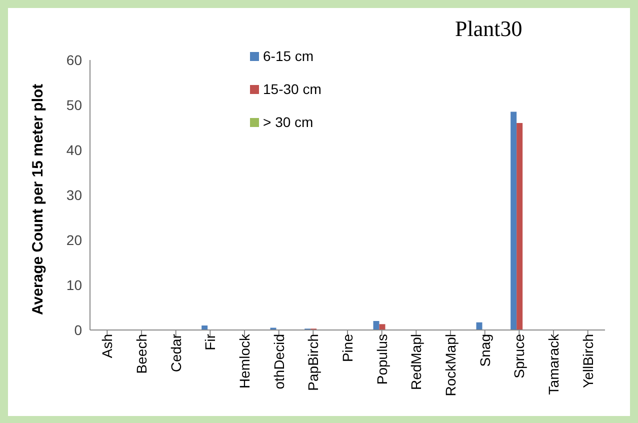 The width and height of the screenshot is (638, 423). I want to click on legend-label: > 30 cm, so click(288, 122).